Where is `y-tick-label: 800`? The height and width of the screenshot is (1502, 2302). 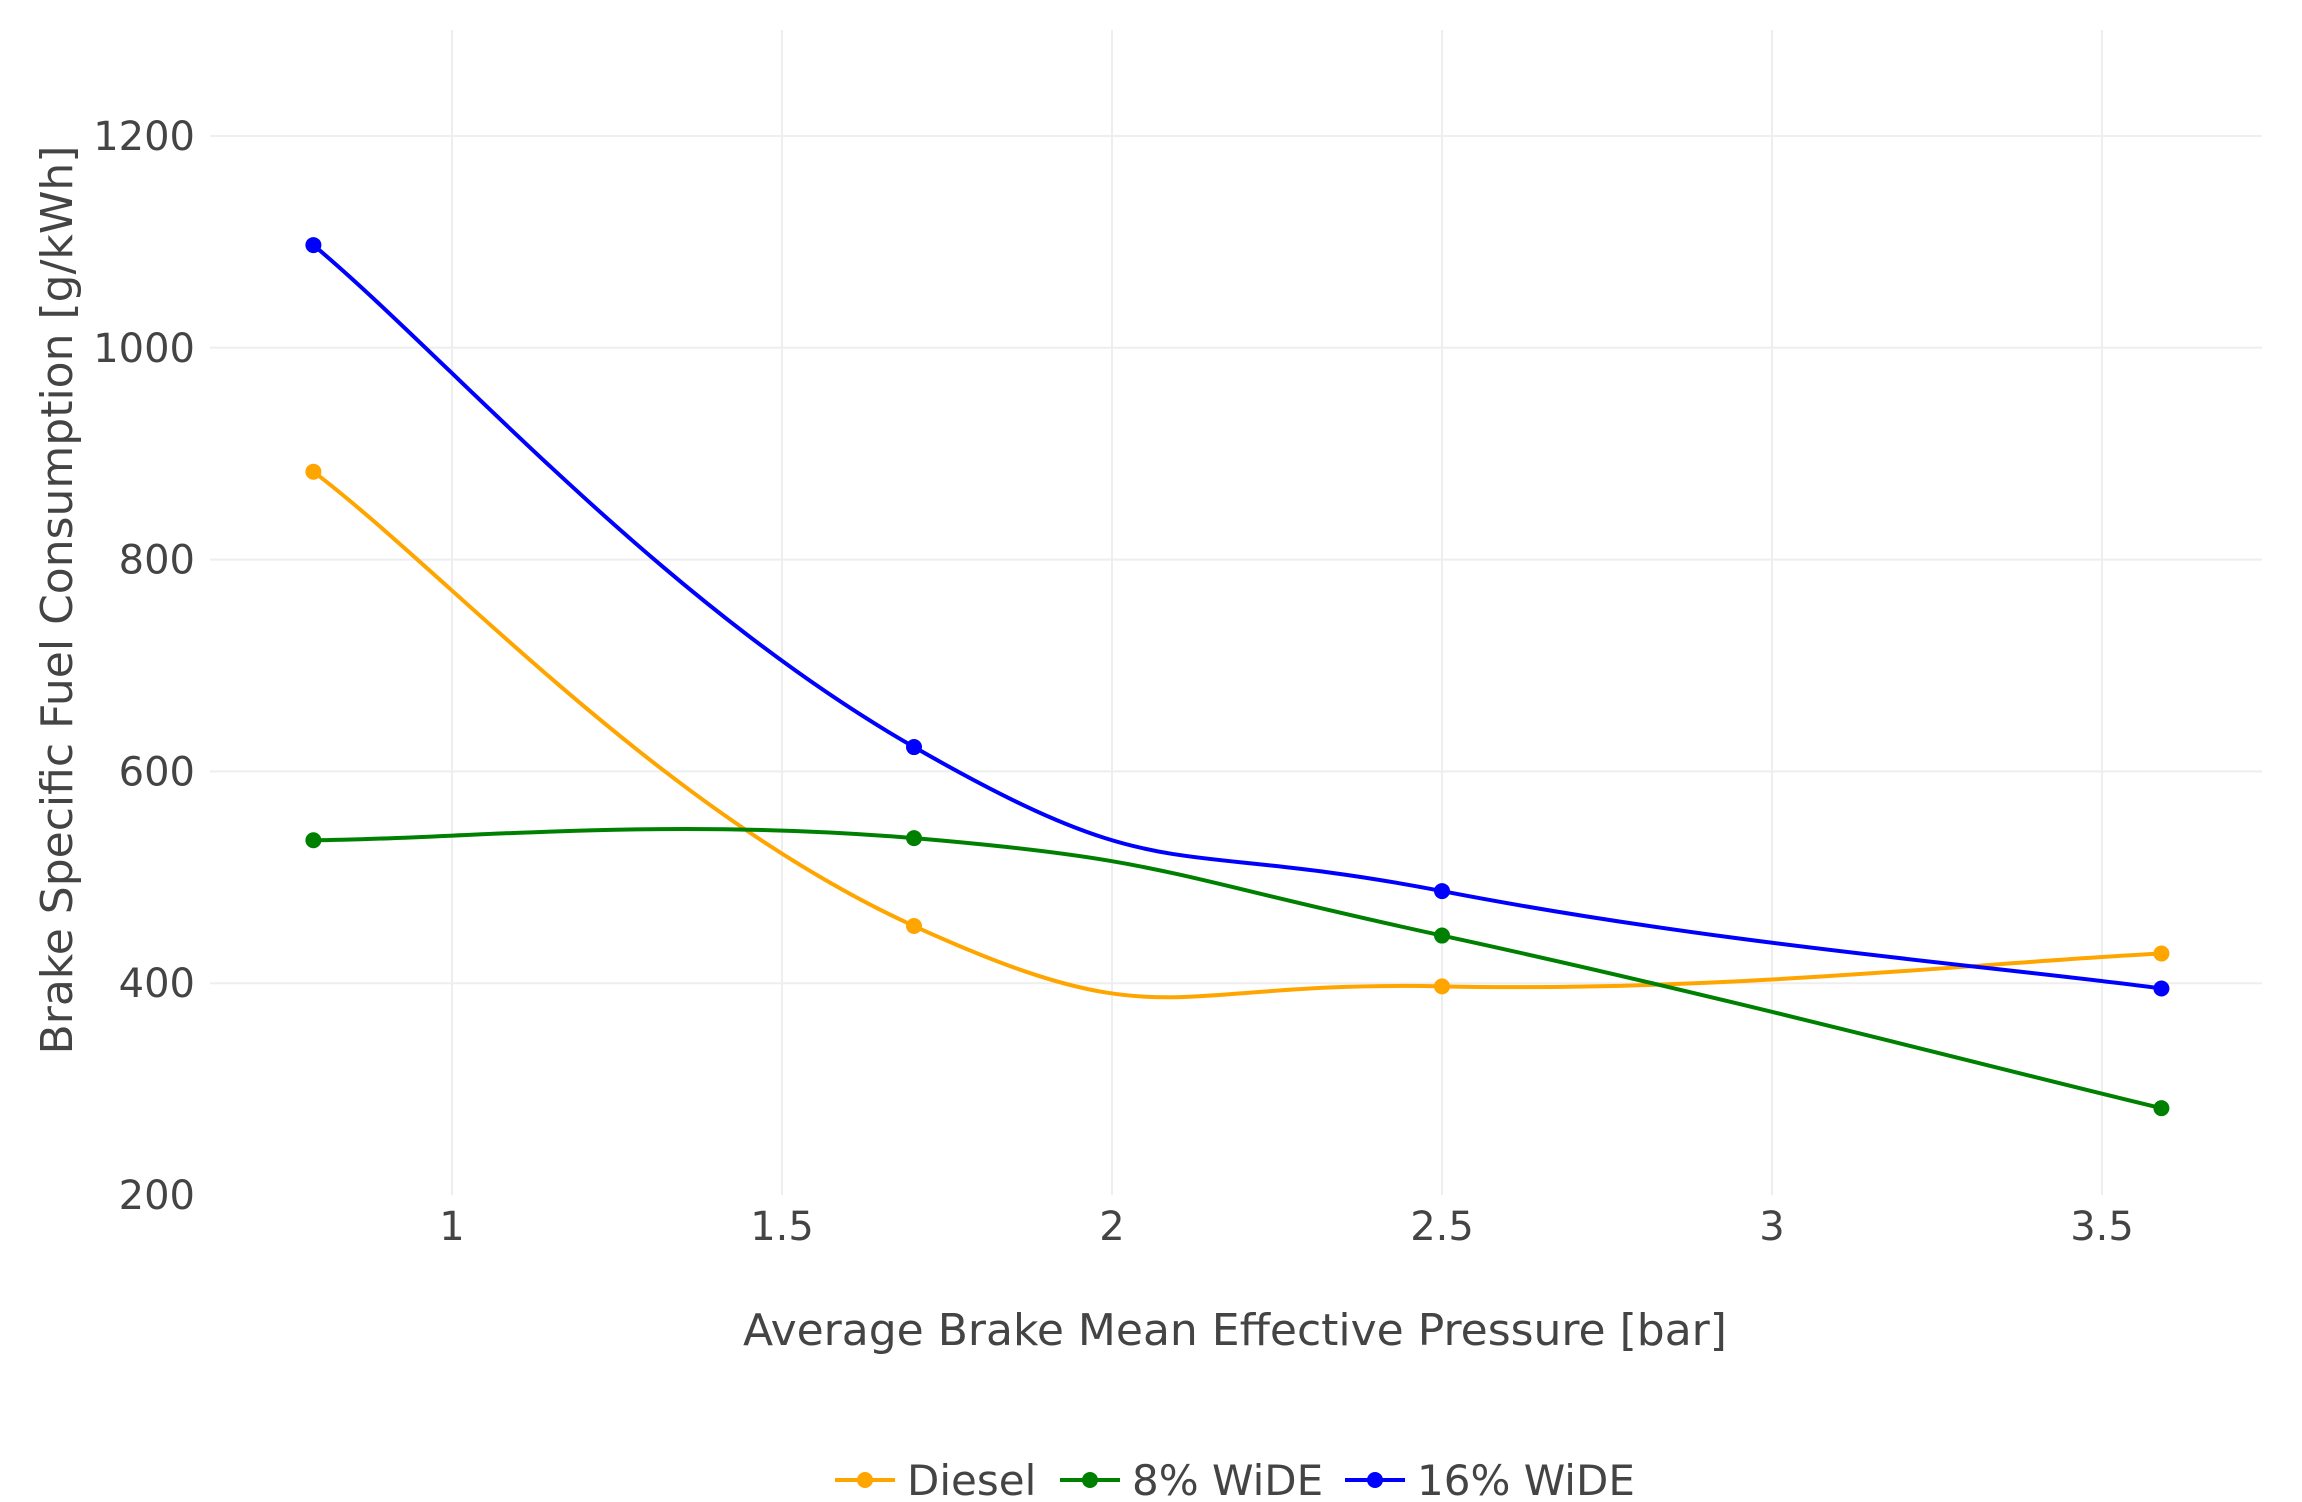 y-tick-label: 800 is located at coordinates (157, 561).